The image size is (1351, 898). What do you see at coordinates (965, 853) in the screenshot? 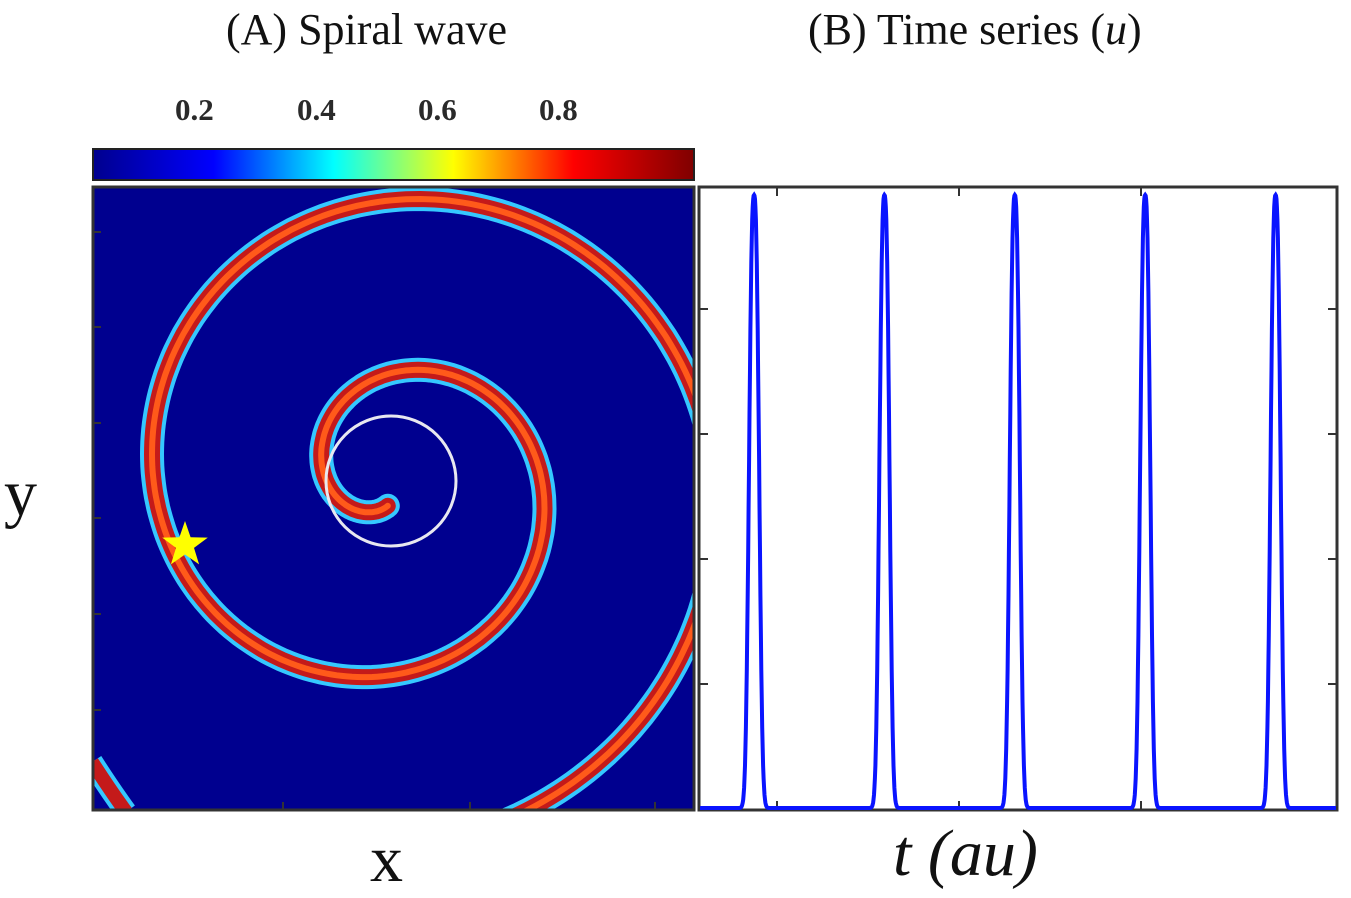
I see `t-axis-label: t (au)` at bounding box center [965, 853].